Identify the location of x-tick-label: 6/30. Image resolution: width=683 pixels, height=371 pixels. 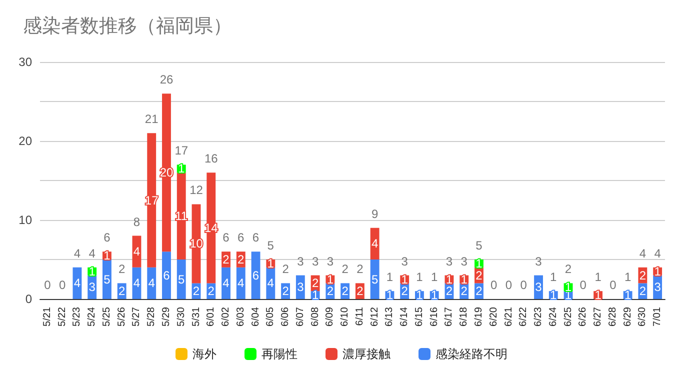
(642, 316).